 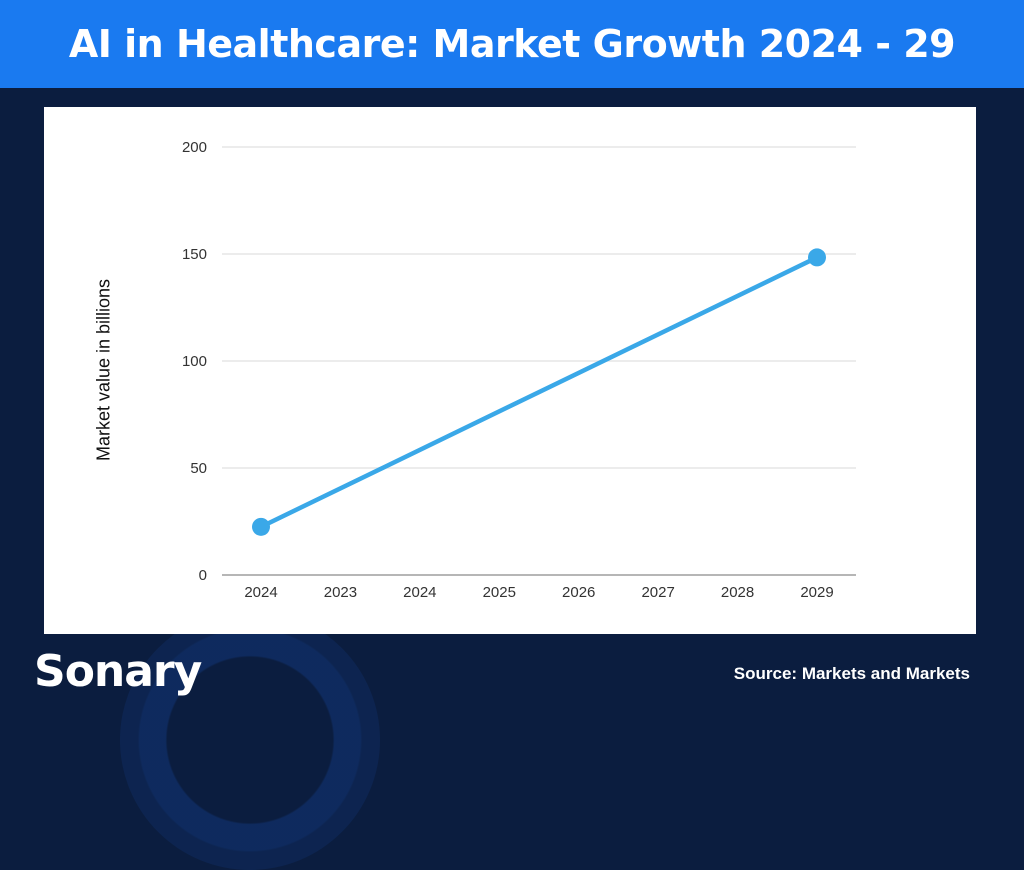 I want to click on x-tick-label: 2028, so click(x=737, y=592).